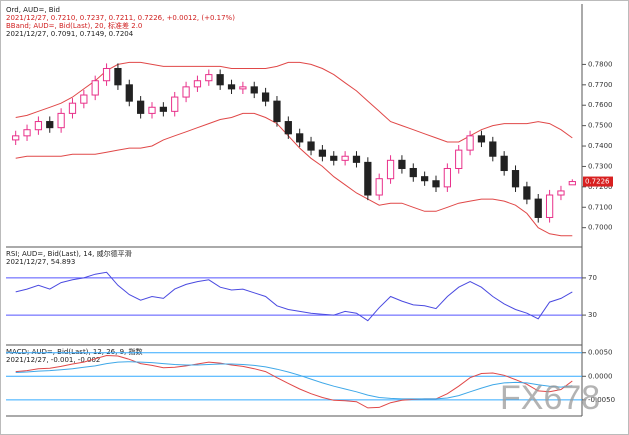 Image resolution: width=629 pixels, height=435 pixels. Describe the element at coordinates (33, 10) in the screenshot. I see `panel-title: Ord, AUD=, Bid` at that location.